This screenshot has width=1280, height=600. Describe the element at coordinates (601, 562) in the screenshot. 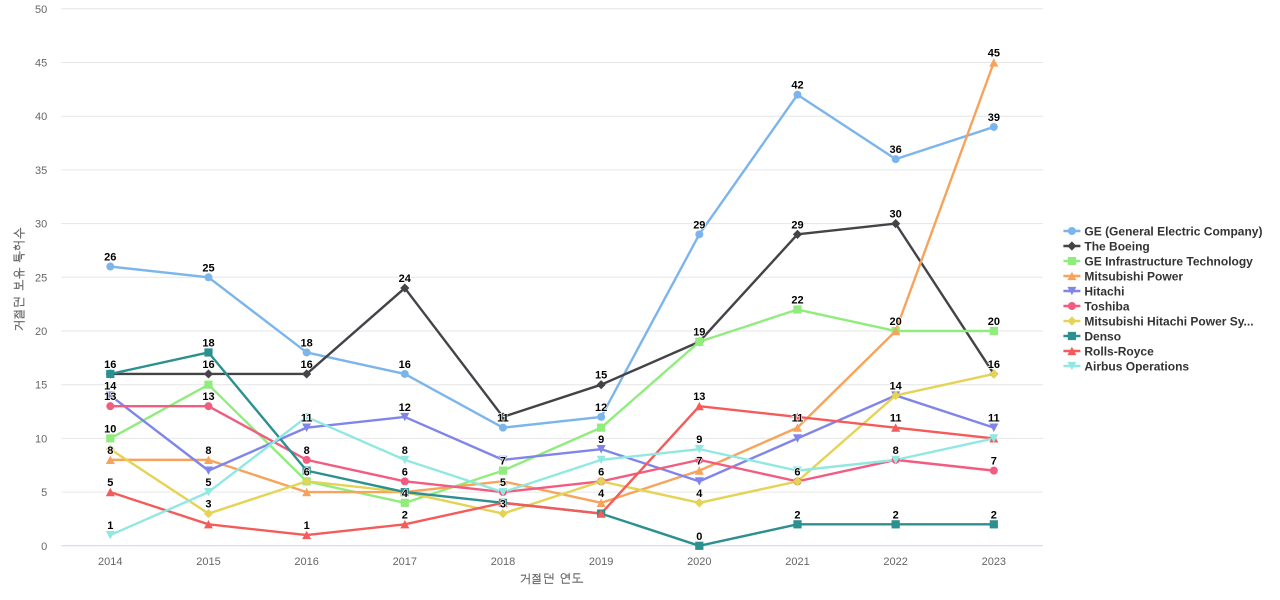

I see `svg-text: 2019` at that location.